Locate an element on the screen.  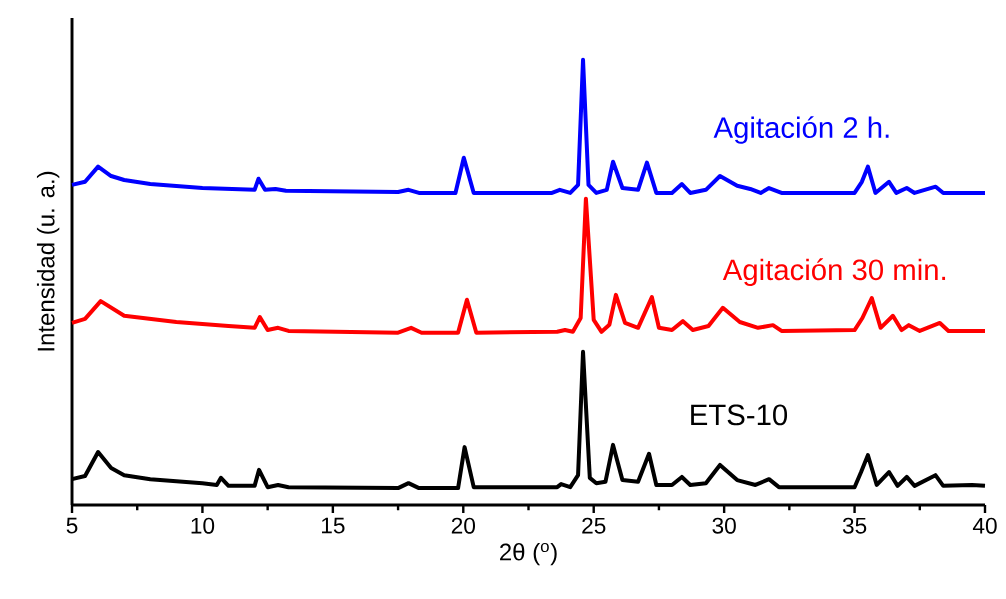
x-tick-label: 5 is located at coordinates (72, 525).